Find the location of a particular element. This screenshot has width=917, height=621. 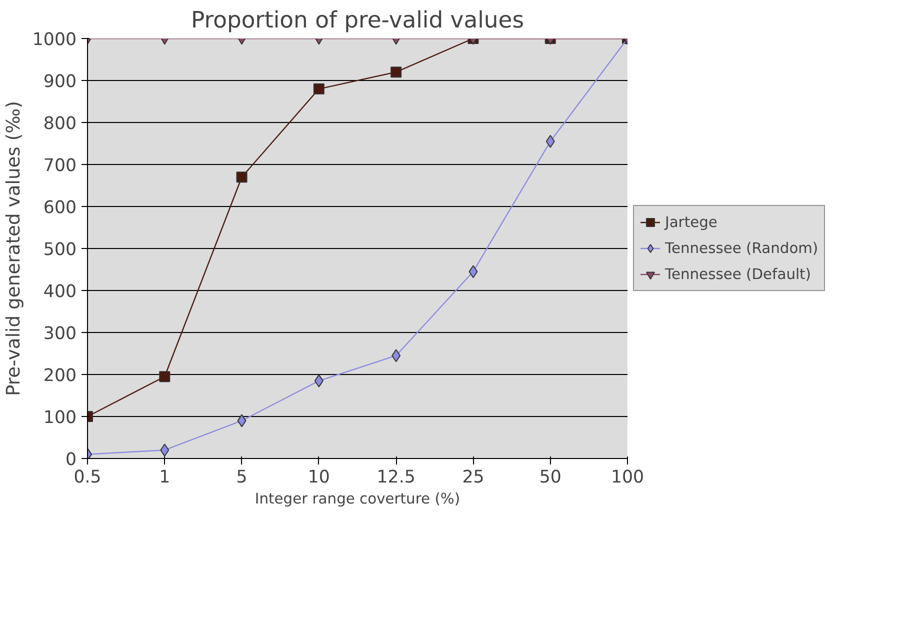

y-tick-label: 1000 is located at coordinates (54, 40).